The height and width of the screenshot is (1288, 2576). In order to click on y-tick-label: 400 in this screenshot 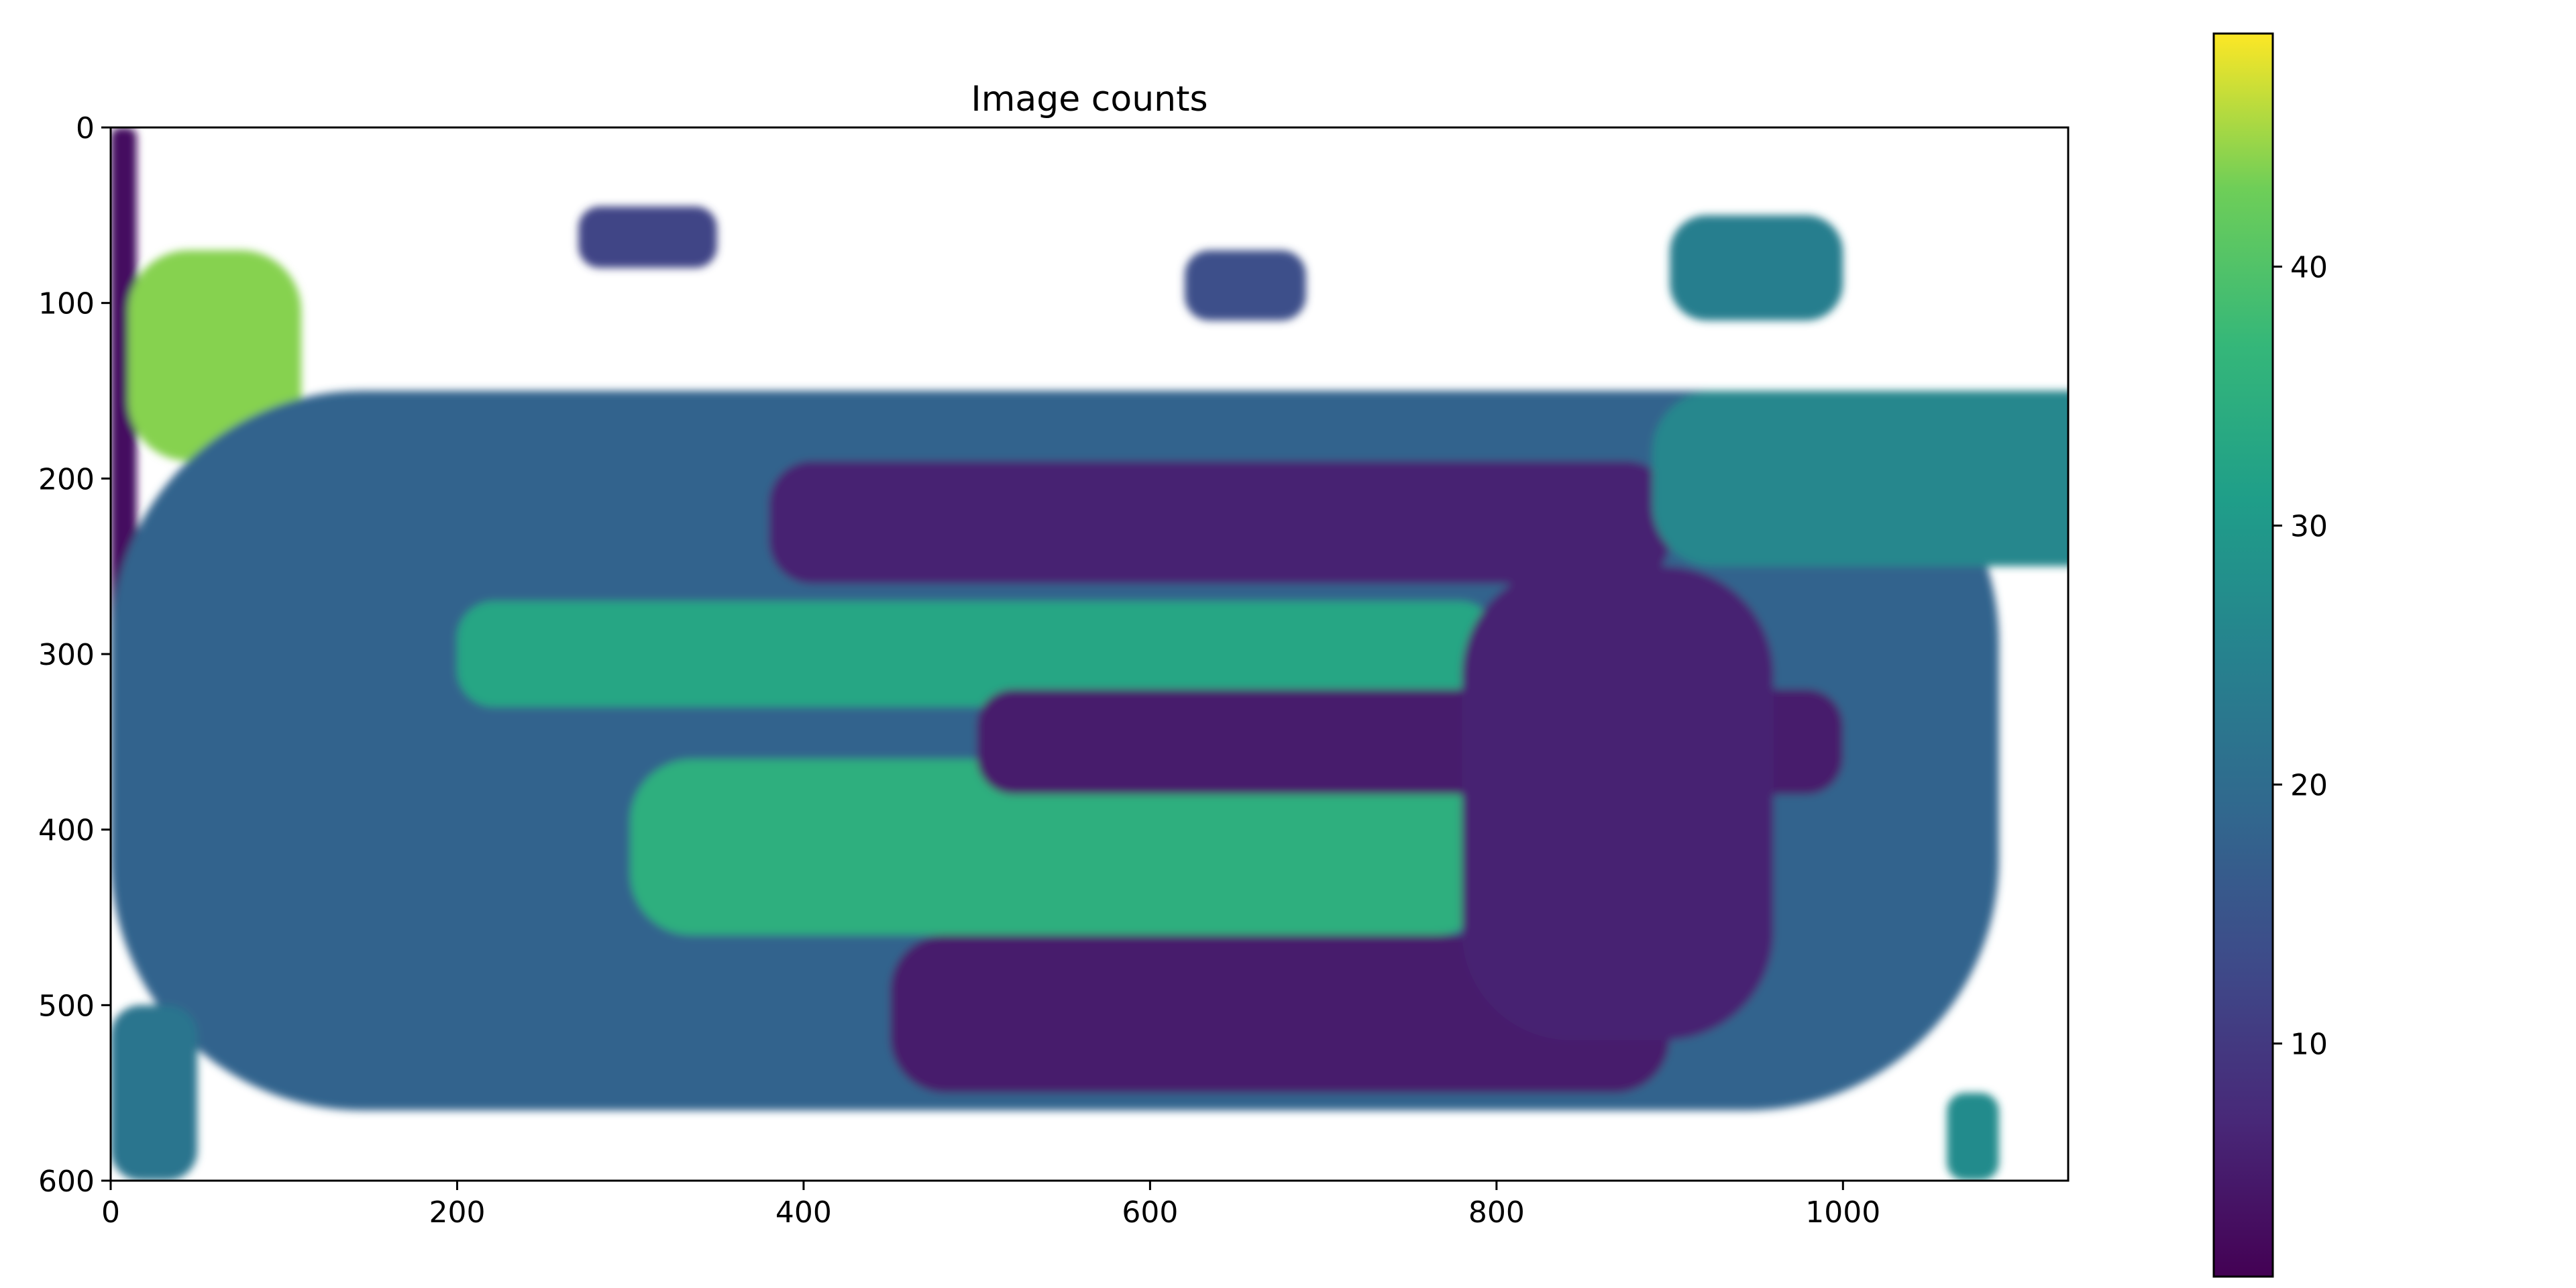, I will do `click(66, 831)`.